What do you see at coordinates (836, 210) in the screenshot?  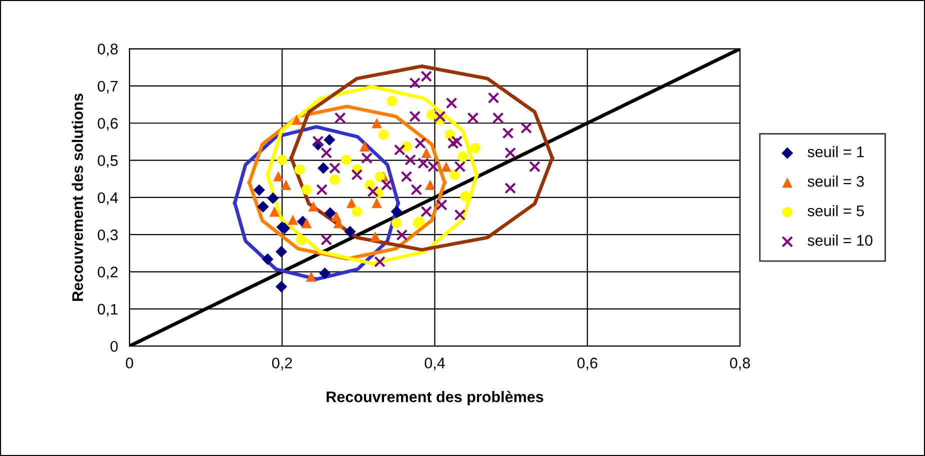 I see `legend-label: seuil = 5` at bounding box center [836, 210].